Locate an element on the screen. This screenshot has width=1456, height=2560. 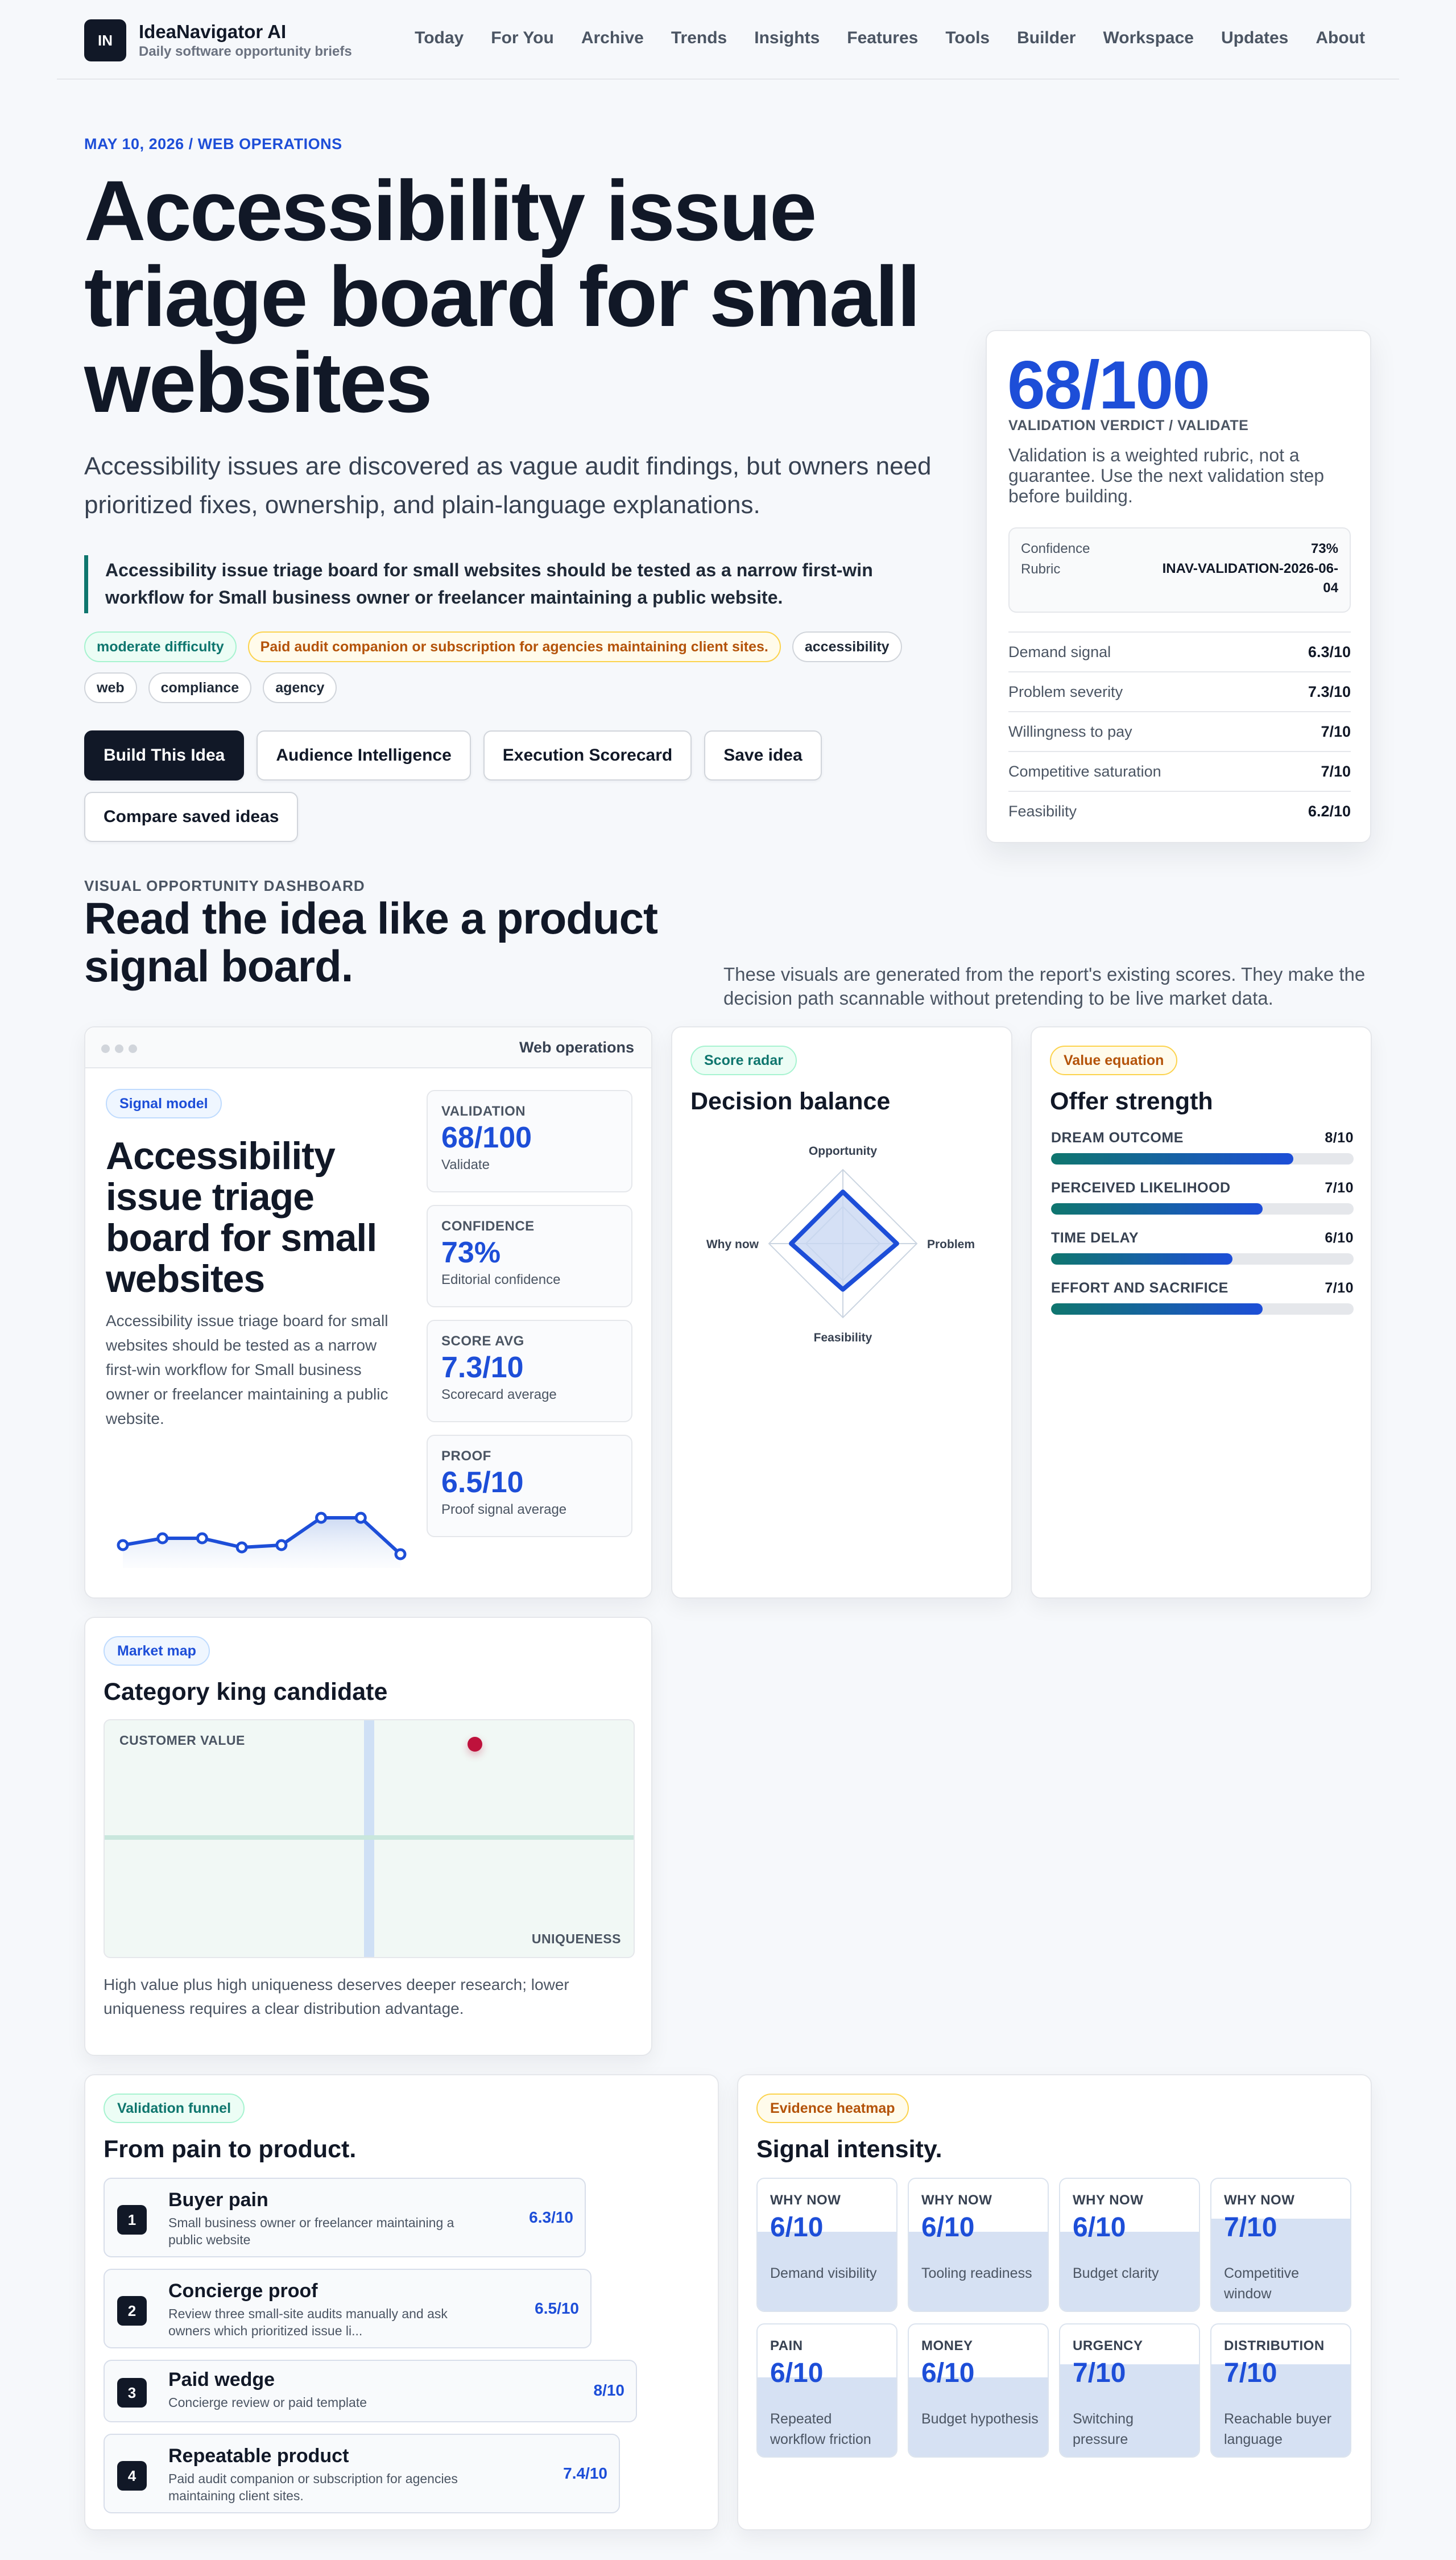
heatmap-cell: PAIN 6/10 Repeated workflow friction is located at coordinates (826, 2390).